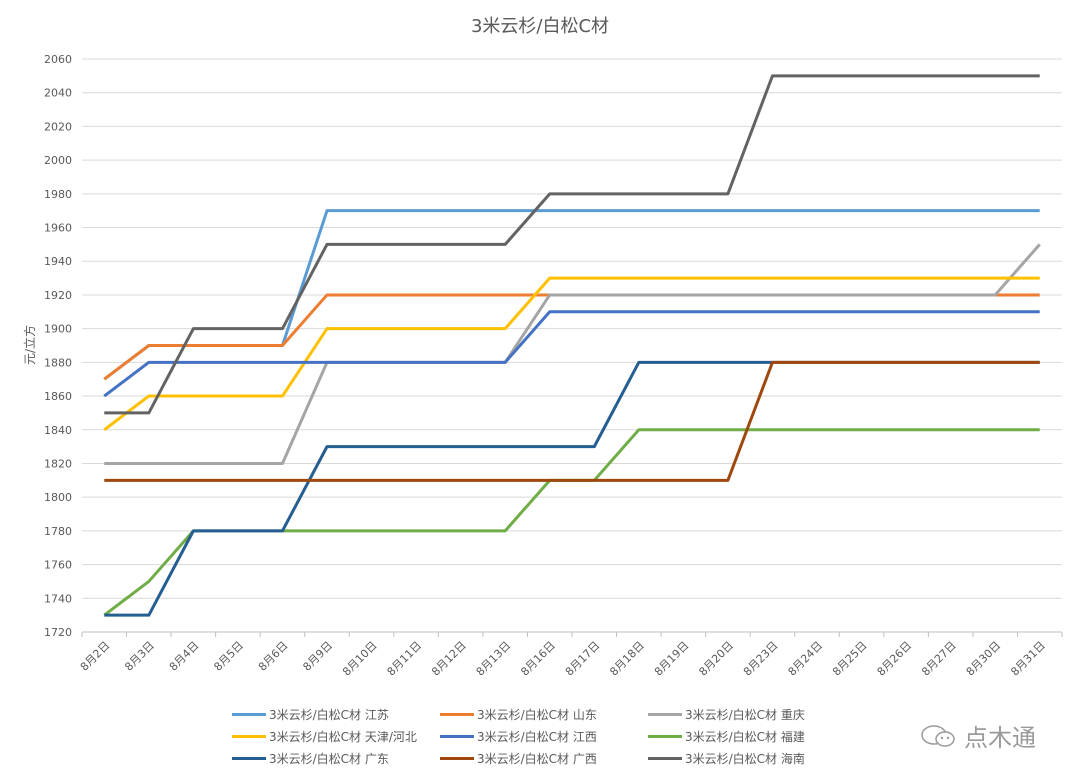  I want to click on y-axis-label: 元/立方, so click(29, 345).